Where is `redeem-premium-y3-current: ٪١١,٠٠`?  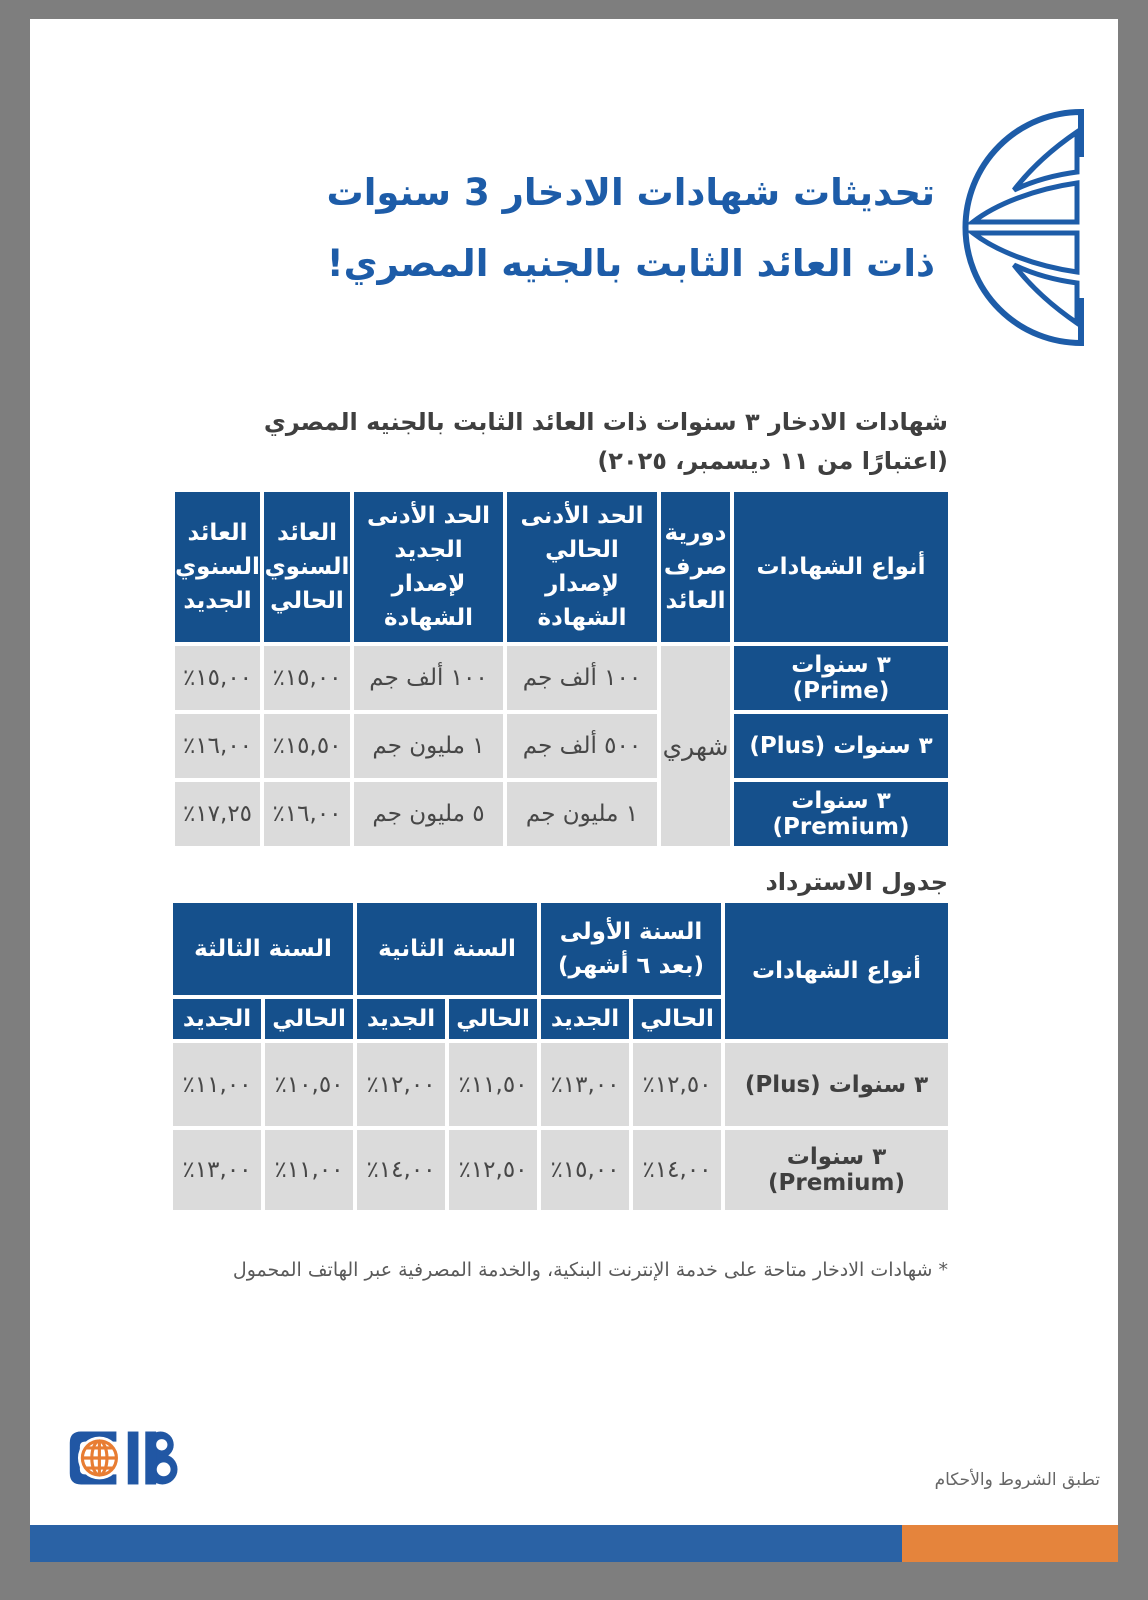 redeem-premium-y3-current: ٪١١,٠٠ is located at coordinates (309, 1170).